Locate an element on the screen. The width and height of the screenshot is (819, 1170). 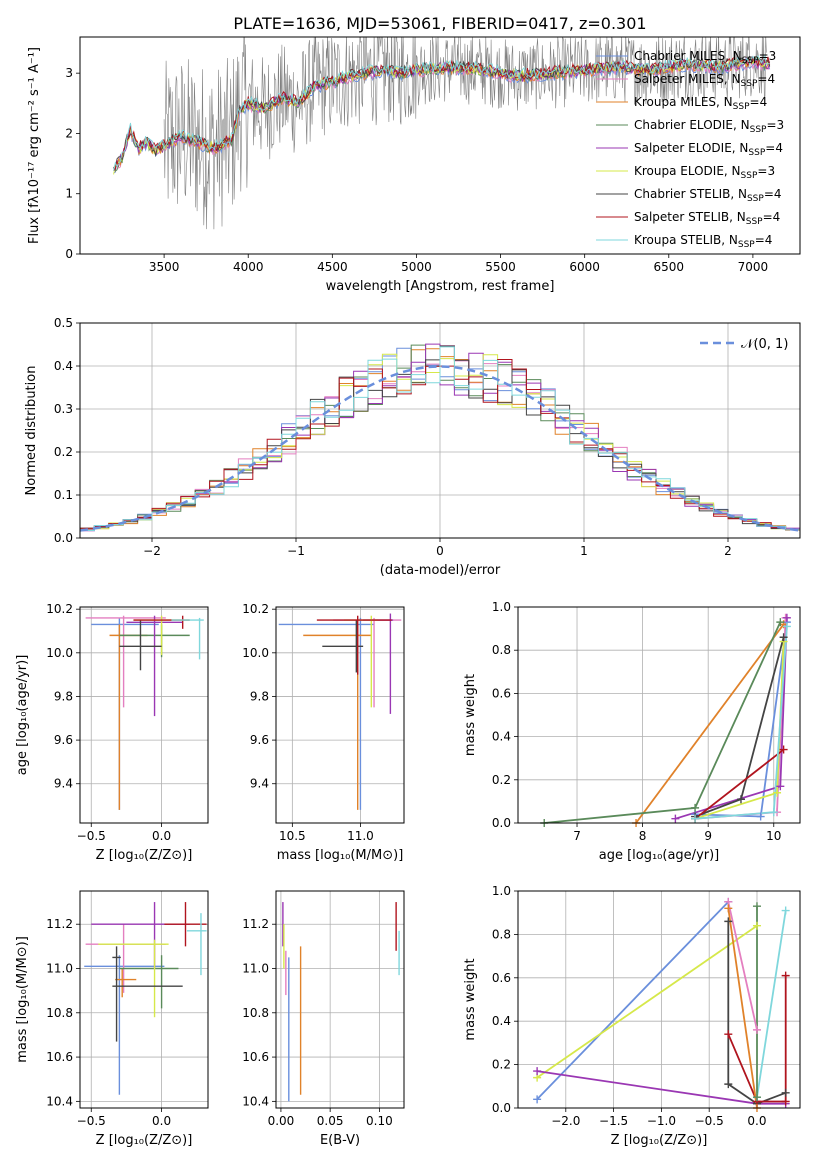
weight-line-salpeter_stelib is located at coordinates (739, 784).